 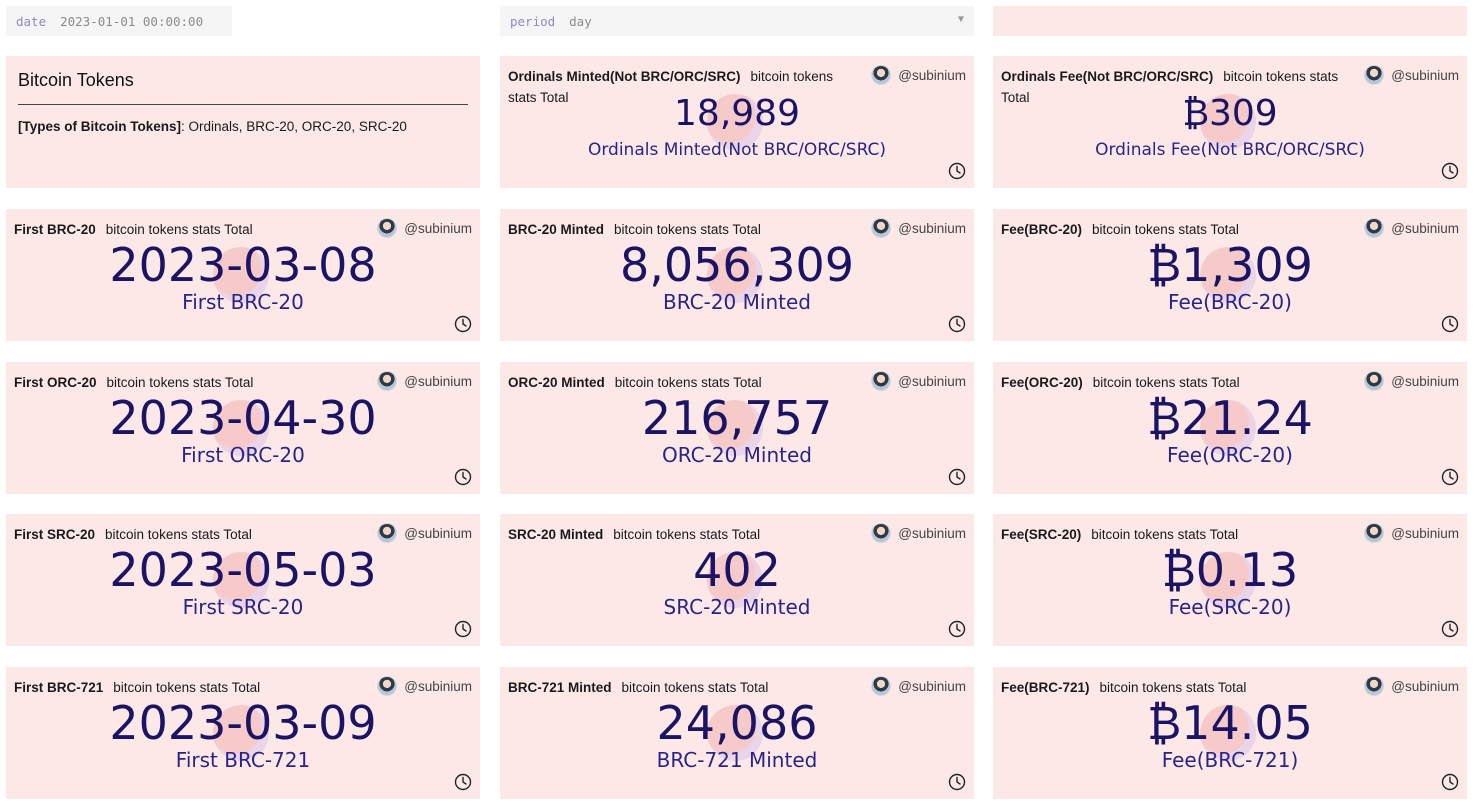 I want to click on card-title: Ordinals Fee(Not BRC/ORC/SRC), so click(x=1107, y=76).